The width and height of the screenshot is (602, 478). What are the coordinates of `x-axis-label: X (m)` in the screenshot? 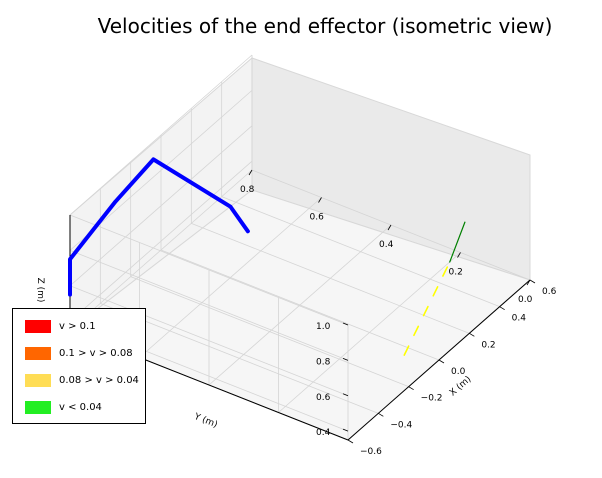 It's located at (460, 387).